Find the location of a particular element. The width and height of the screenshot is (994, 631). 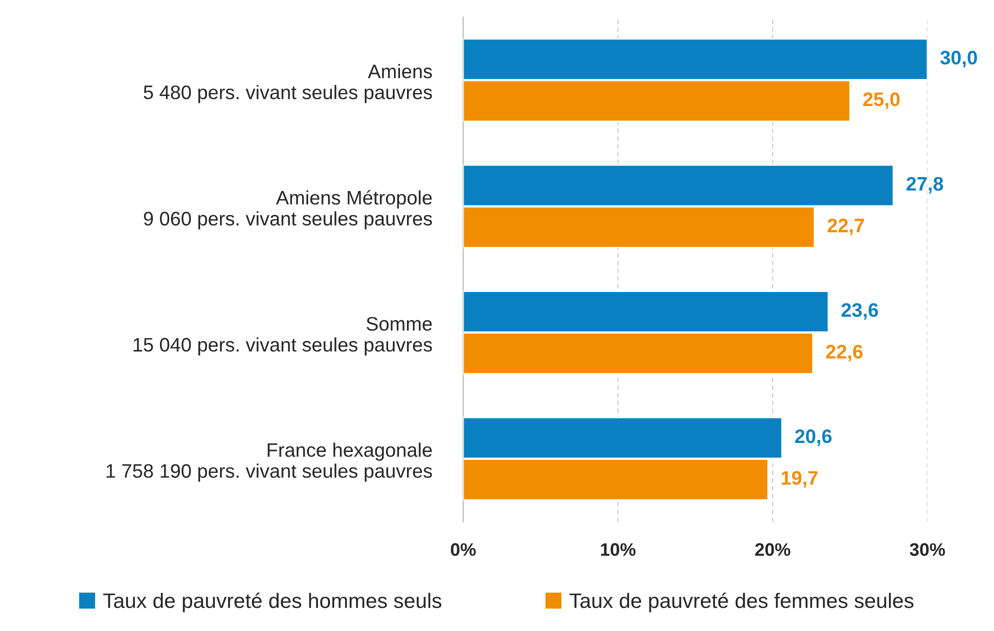

x-tick-label: 10% is located at coordinates (618, 549).